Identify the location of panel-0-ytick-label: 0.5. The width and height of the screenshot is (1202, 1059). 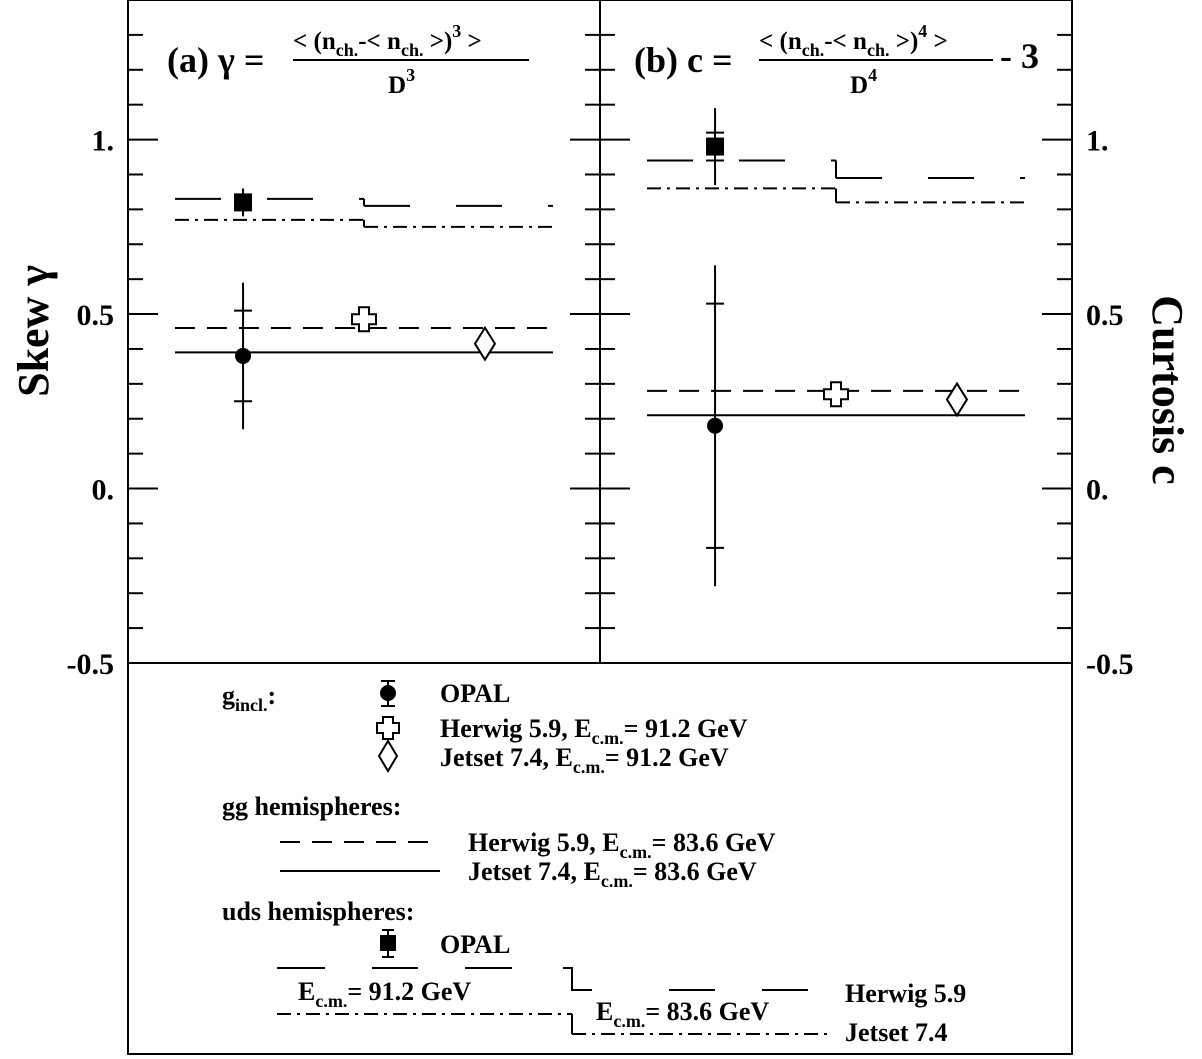
(96, 315).